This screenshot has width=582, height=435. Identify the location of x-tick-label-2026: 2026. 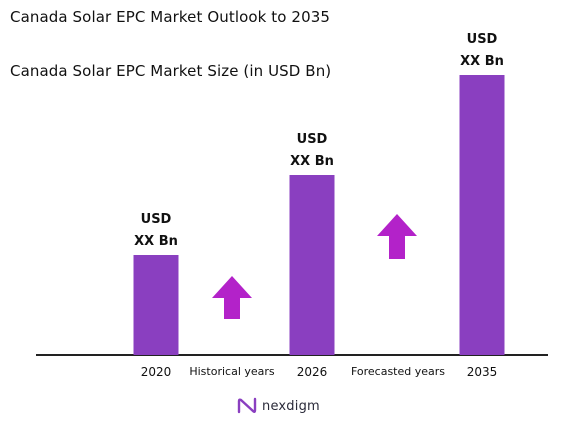
(312, 372).